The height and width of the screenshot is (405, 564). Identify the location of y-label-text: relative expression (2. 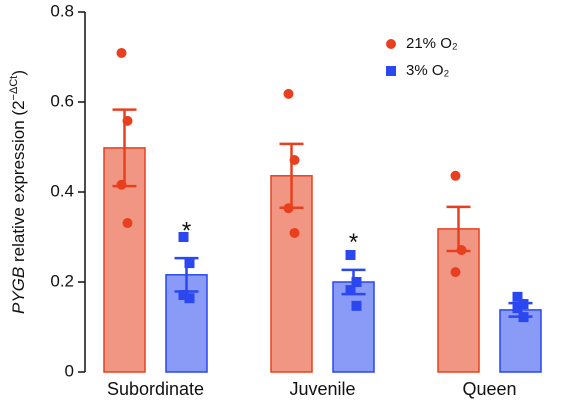
(18, 183).